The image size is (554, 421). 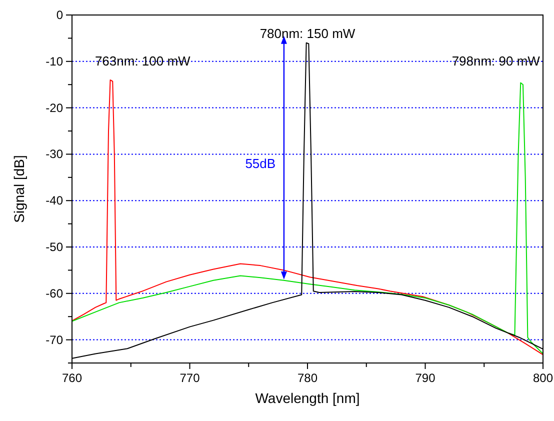 I want to click on y-tick-label: 0, so click(x=60, y=15).